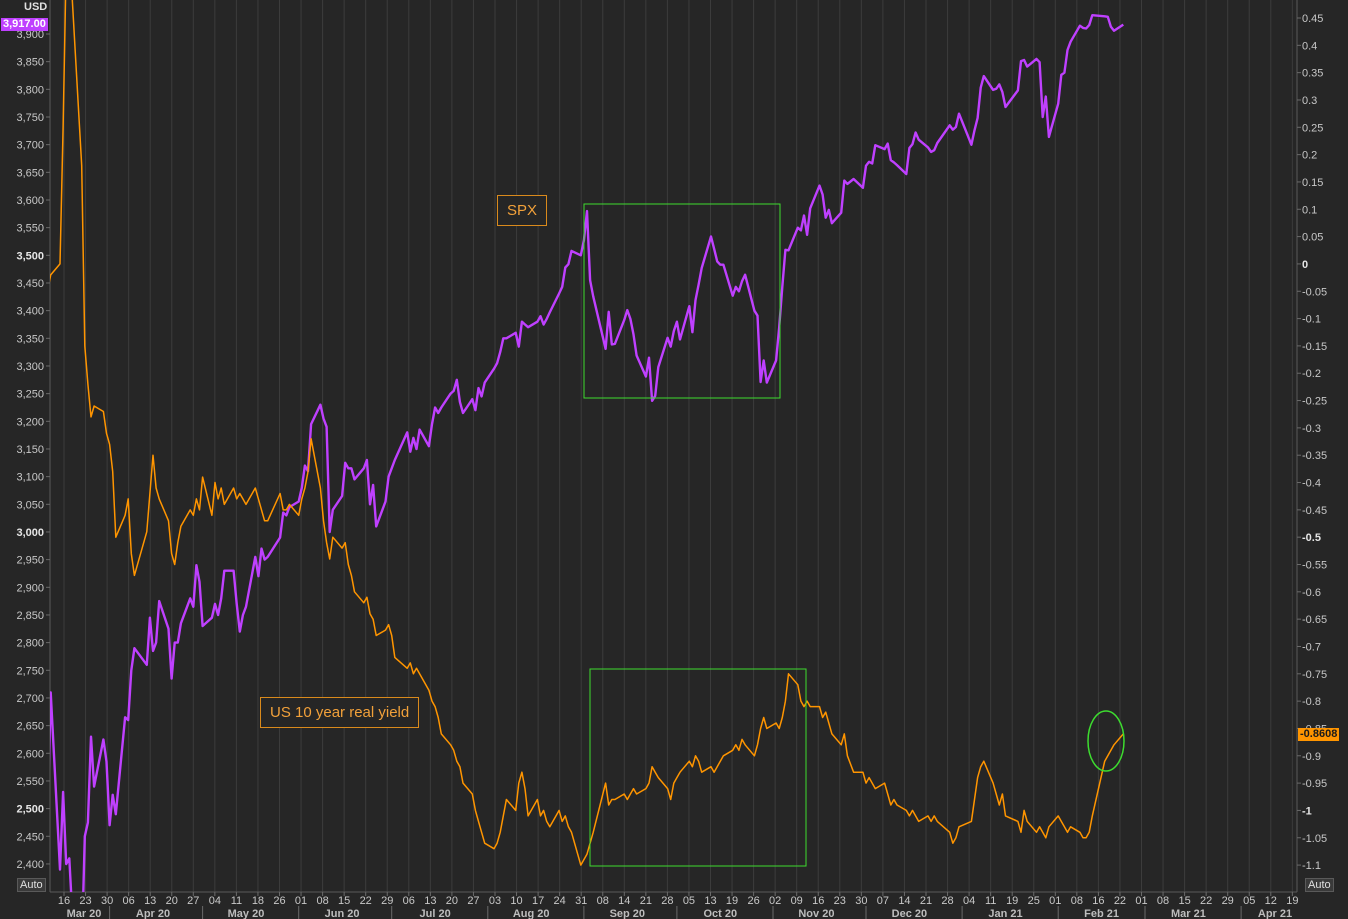 The width and height of the screenshot is (1348, 919). What do you see at coordinates (1314, 402) in the screenshot?
I see `right-tick-label: -0.25` at bounding box center [1314, 402].